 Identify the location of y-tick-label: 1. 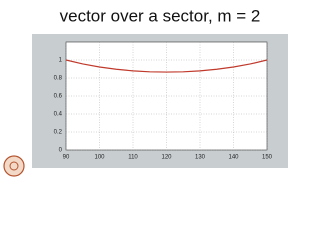
(61, 61).